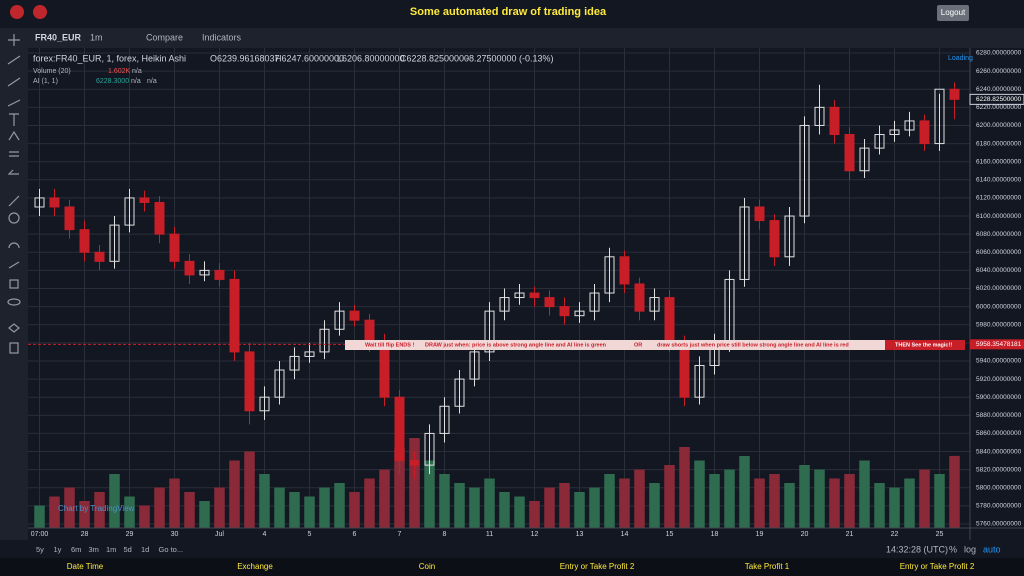  Describe the element at coordinates (111, 549) in the screenshot. I see `range-button: 1m` at that location.